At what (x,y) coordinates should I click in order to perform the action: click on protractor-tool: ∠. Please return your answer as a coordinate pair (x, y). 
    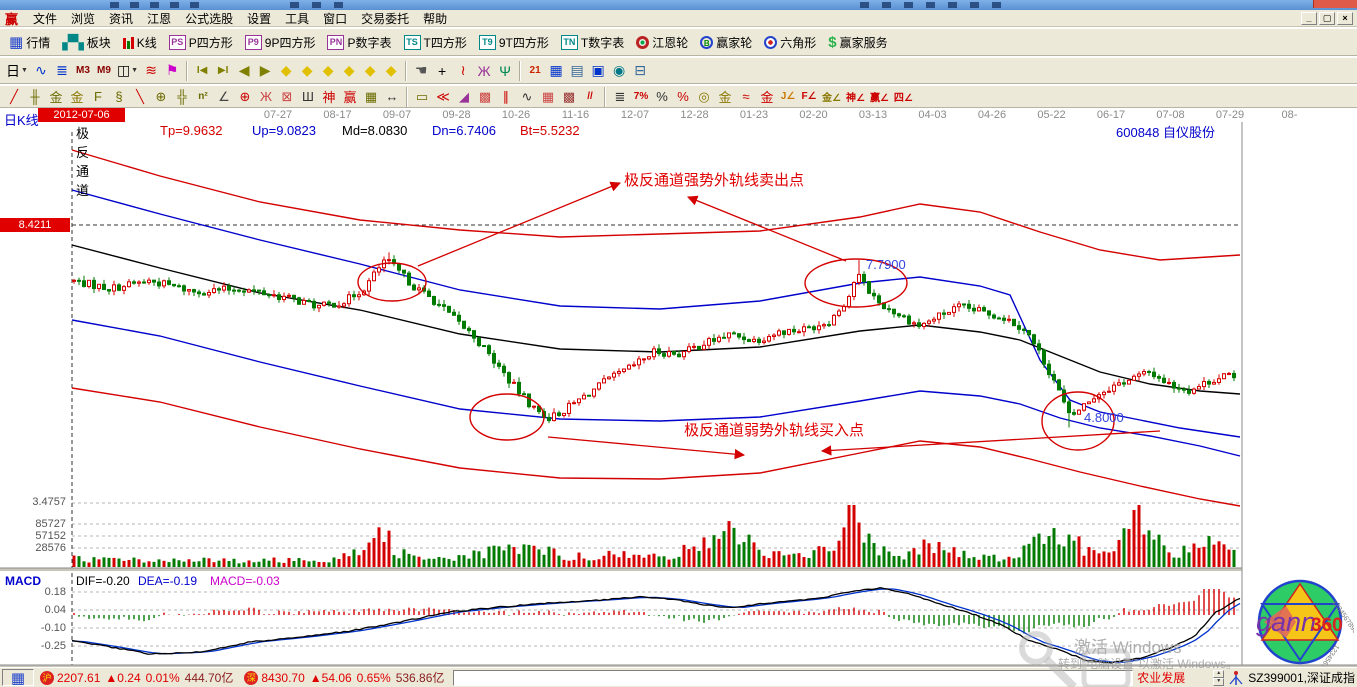
    Looking at the image, I should click on (224, 97).